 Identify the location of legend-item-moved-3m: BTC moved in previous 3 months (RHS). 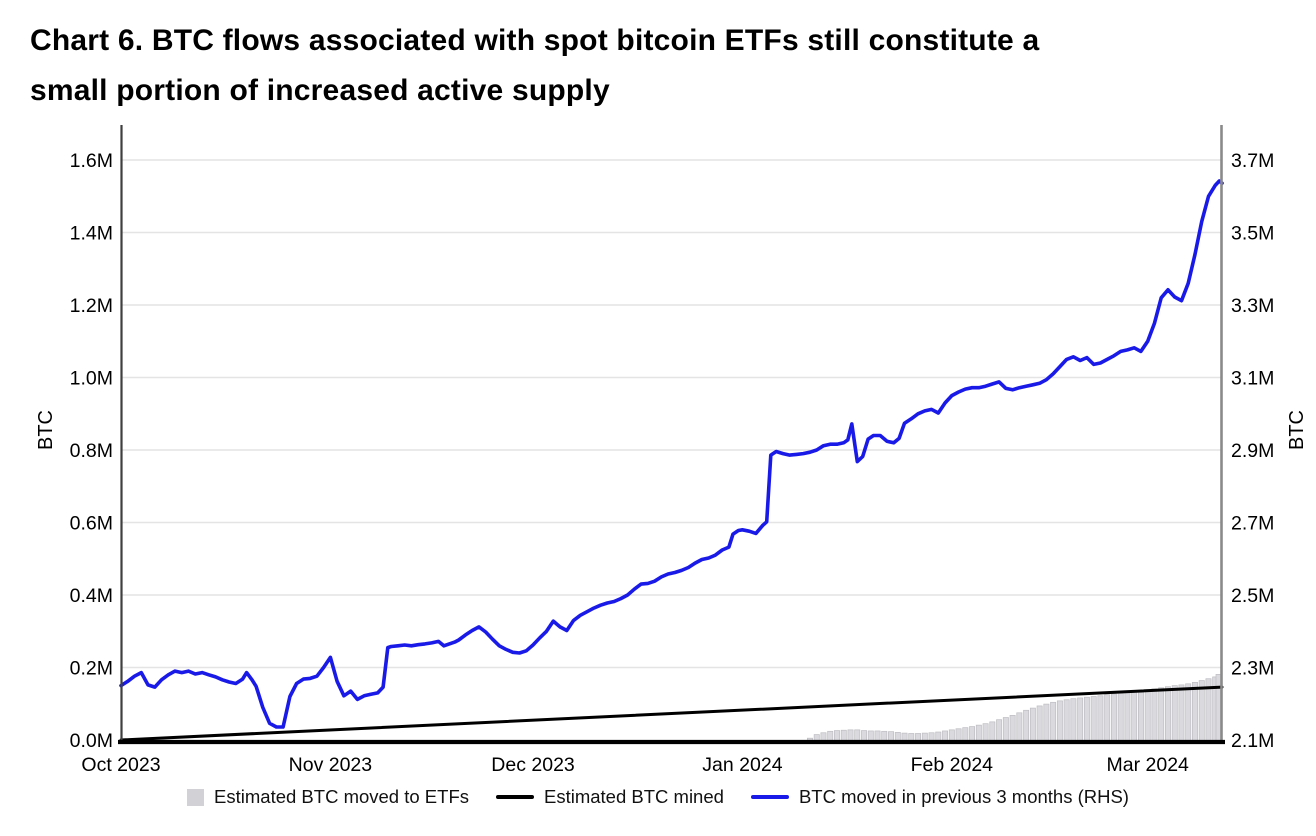
(939, 797).